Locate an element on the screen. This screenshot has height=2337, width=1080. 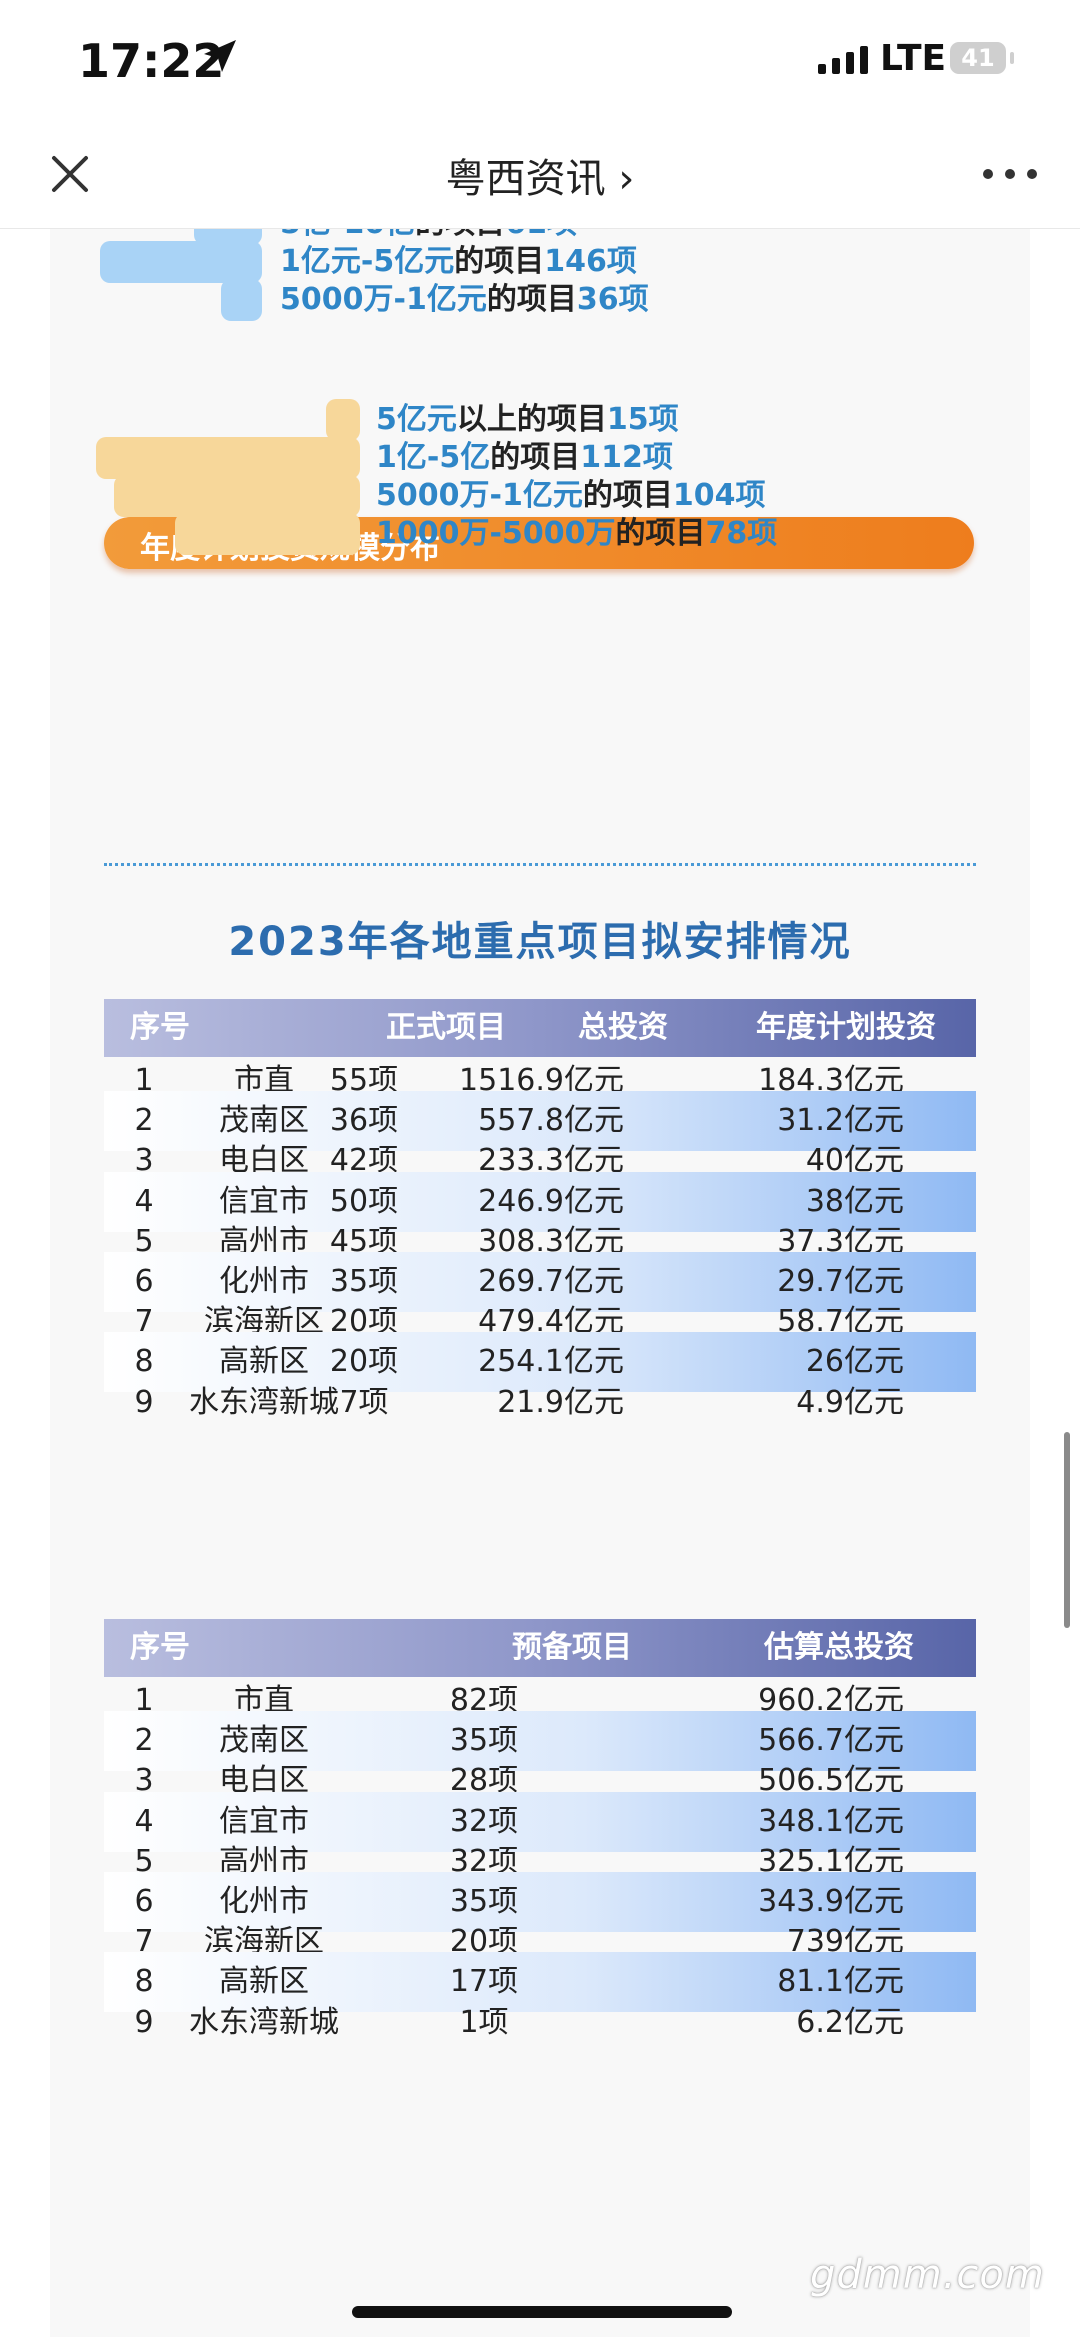
annual_scale-label: 1000万-5000万的项目78项 is located at coordinates (576, 534).